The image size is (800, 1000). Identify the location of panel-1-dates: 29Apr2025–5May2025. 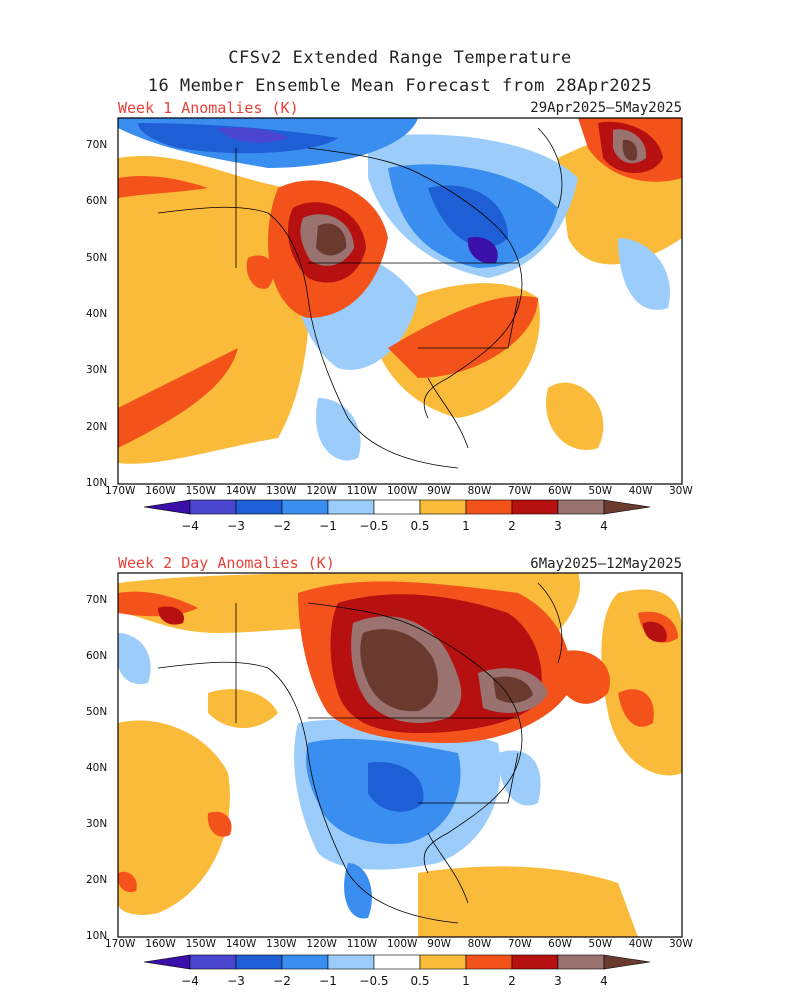
(606, 108).